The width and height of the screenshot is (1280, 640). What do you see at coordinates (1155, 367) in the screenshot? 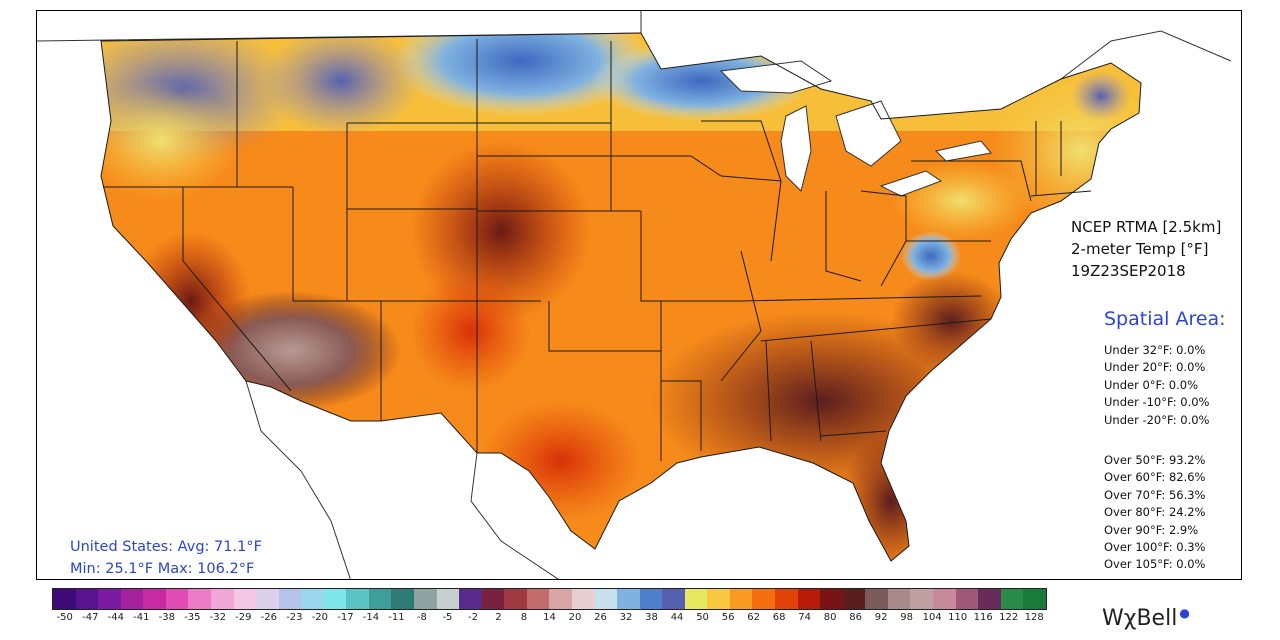
I see `under-stat: Under 20°F: 0.0%` at bounding box center [1155, 367].